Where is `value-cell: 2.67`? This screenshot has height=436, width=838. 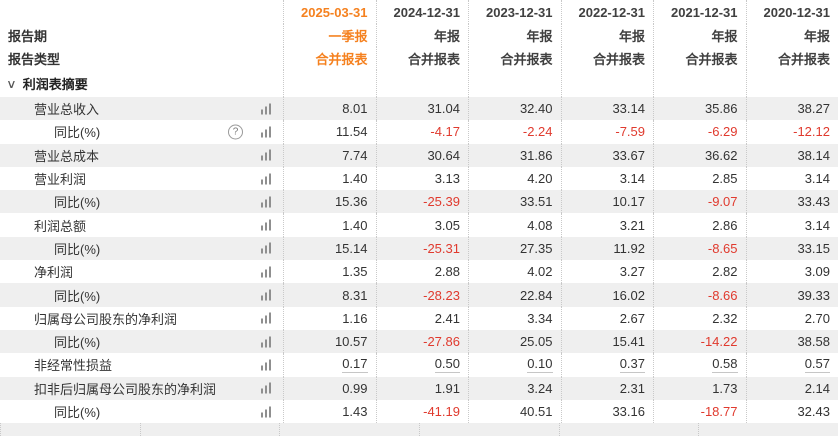 value-cell: 2.67 is located at coordinates (607, 318).